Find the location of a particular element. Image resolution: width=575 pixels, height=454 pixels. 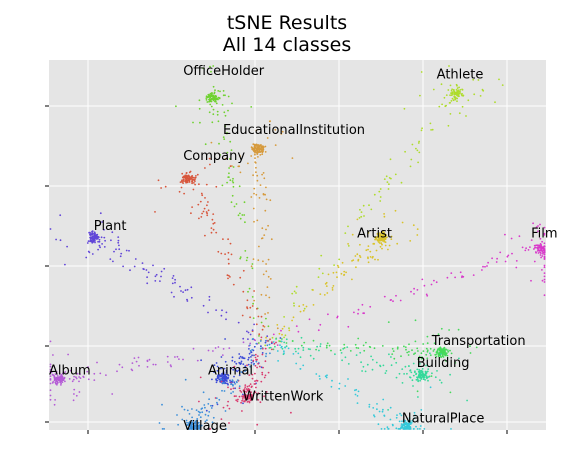

series-EducationalInstitution is located at coordinates (252, 230).